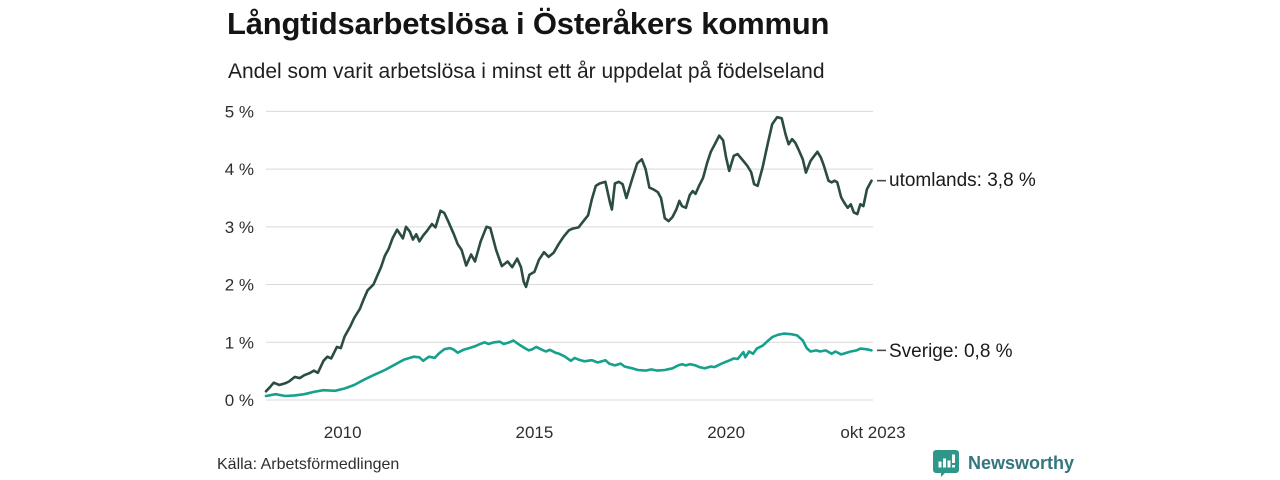 The height and width of the screenshot is (480, 1280). What do you see at coordinates (239, 285) in the screenshot?
I see `y-tick-label: 2 %` at bounding box center [239, 285].